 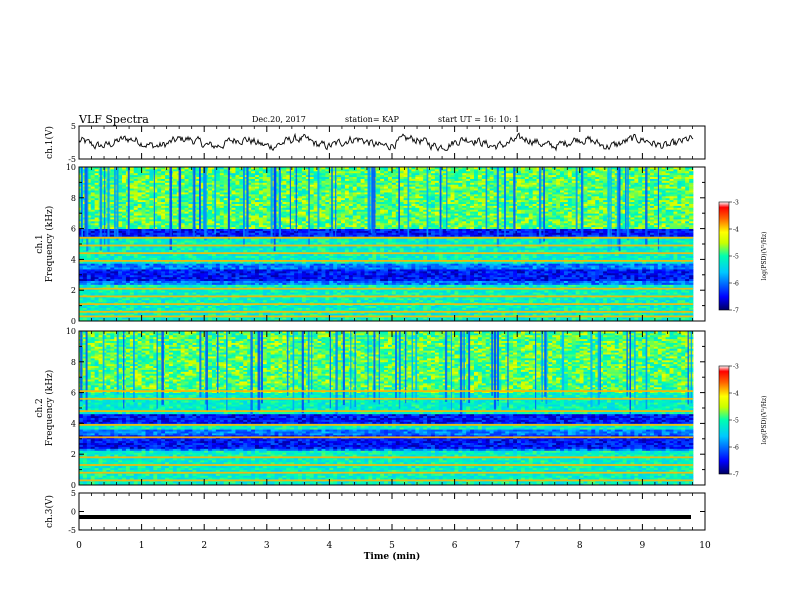 I want to click on figure-title: VLF Spectra, so click(x=114, y=119).